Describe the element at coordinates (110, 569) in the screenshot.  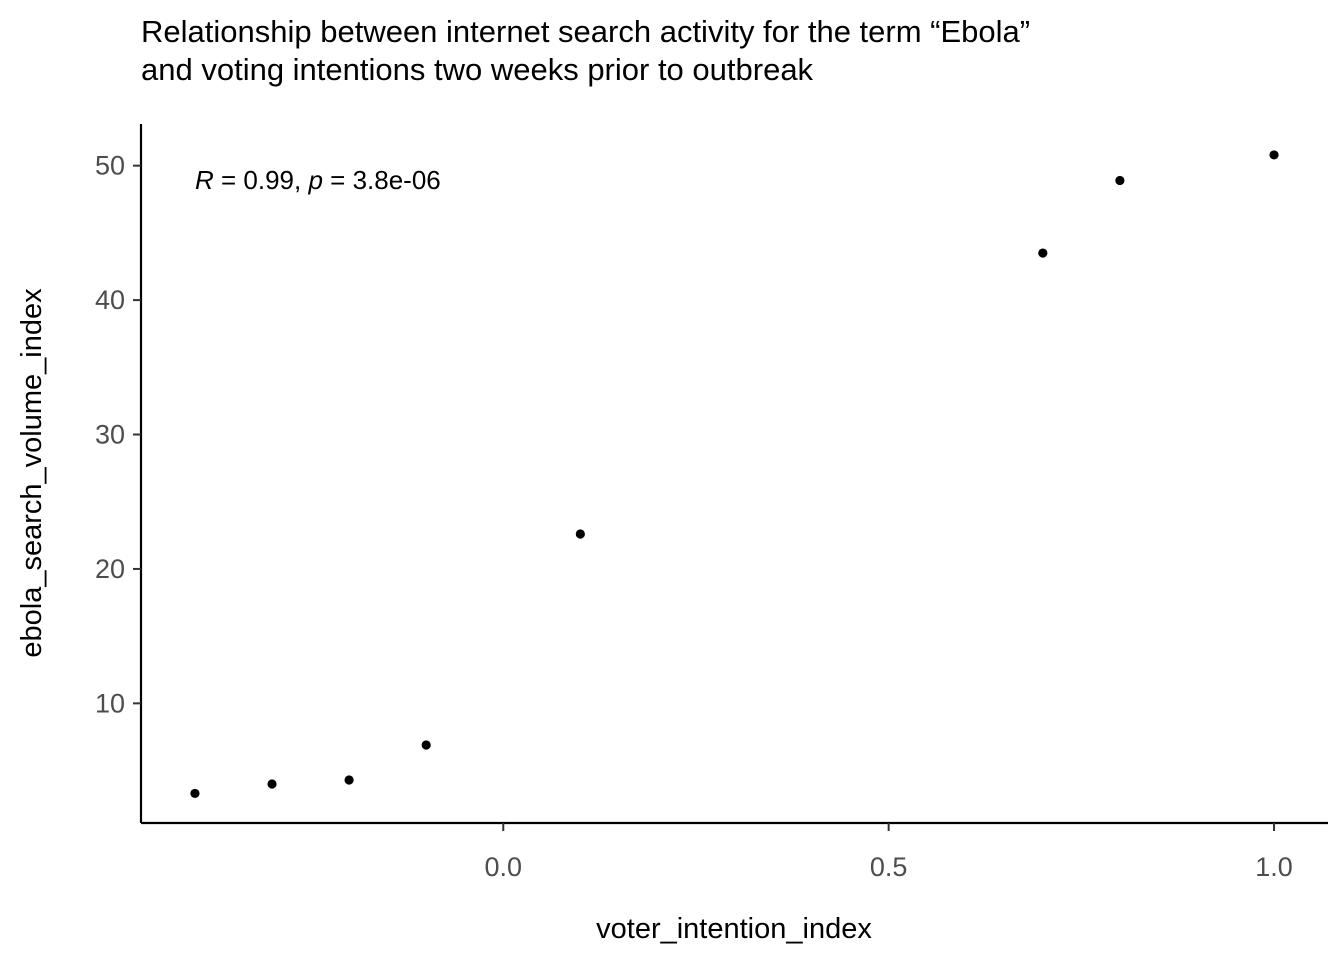
I see `y-tick-label: 20` at that location.